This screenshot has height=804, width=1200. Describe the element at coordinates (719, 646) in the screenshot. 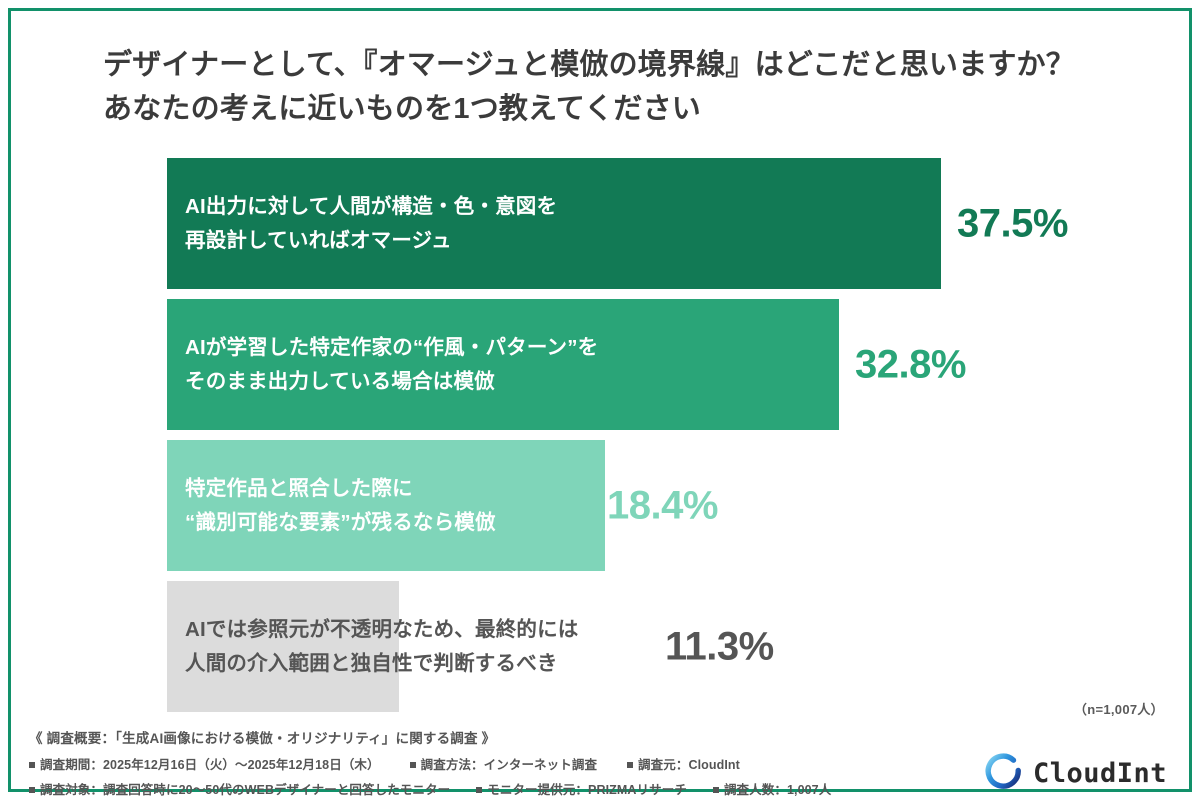

I see `bar-value: 11.3%` at that location.